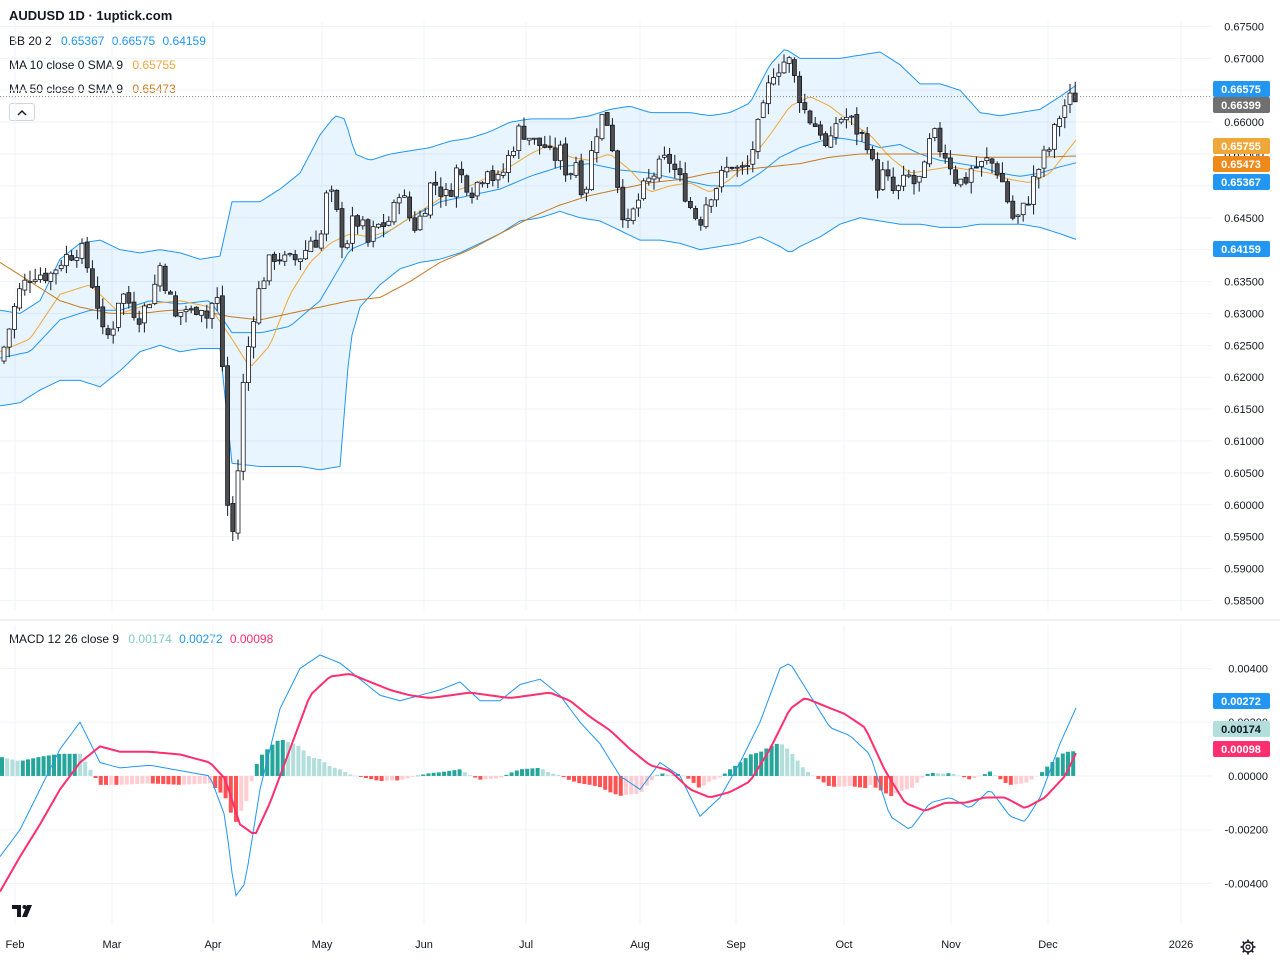  I want to click on legend-bb: BB 20 2 0.65367 0.66575 0.64159, so click(109, 41).